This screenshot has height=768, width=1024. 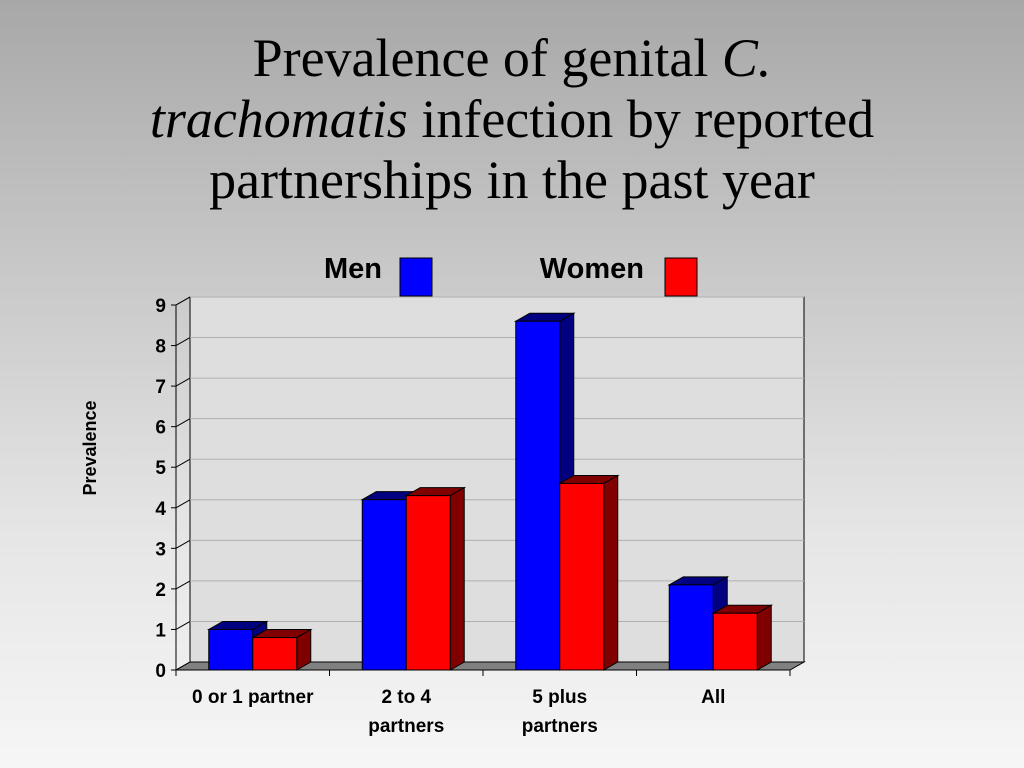 I want to click on legend-label-women: Women, so click(x=592, y=269).